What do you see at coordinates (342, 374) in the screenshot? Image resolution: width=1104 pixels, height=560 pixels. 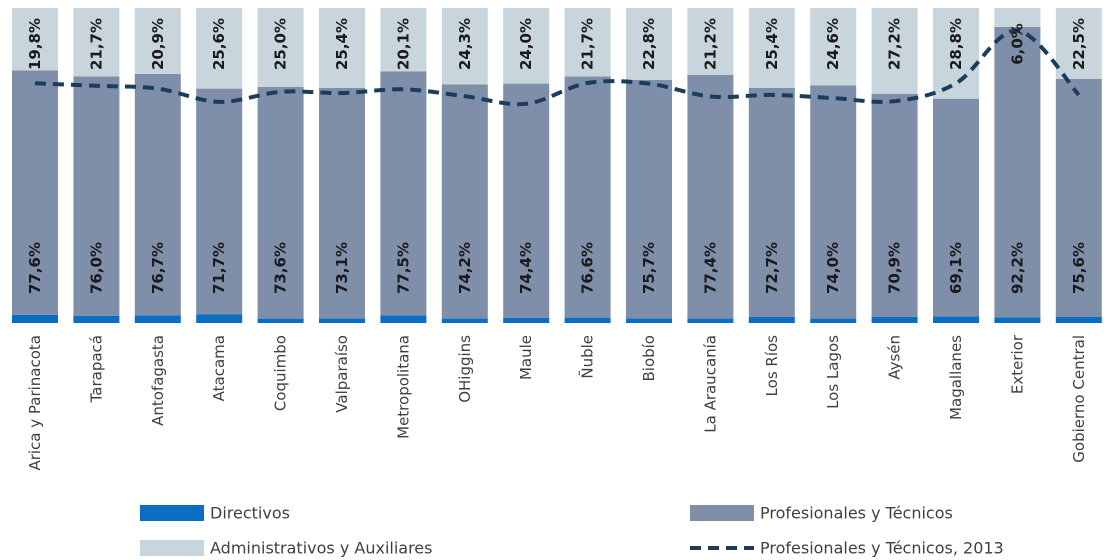 I see `category-label: Valparaíso` at bounding box center [342, 374].